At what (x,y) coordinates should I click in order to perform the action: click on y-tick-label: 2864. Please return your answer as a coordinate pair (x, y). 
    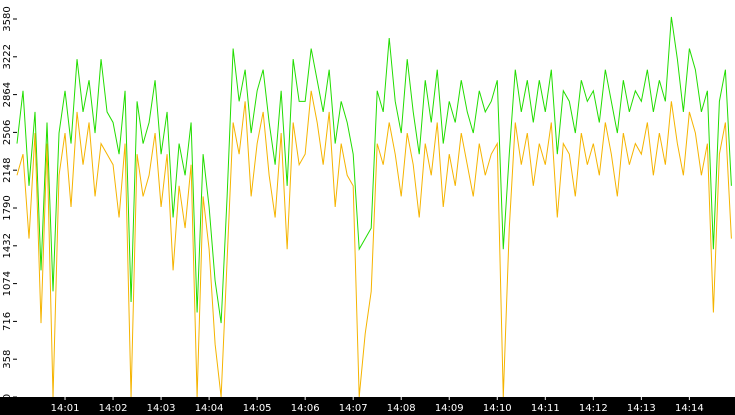
    Looking at the image, I should click on (7, 94).